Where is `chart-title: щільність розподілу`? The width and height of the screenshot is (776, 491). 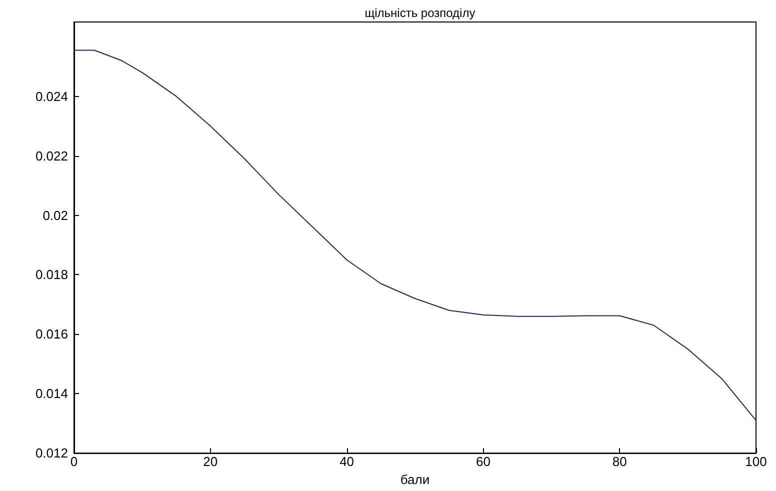 chart-title: щільність розподілу is located at coordinates (420, 13).